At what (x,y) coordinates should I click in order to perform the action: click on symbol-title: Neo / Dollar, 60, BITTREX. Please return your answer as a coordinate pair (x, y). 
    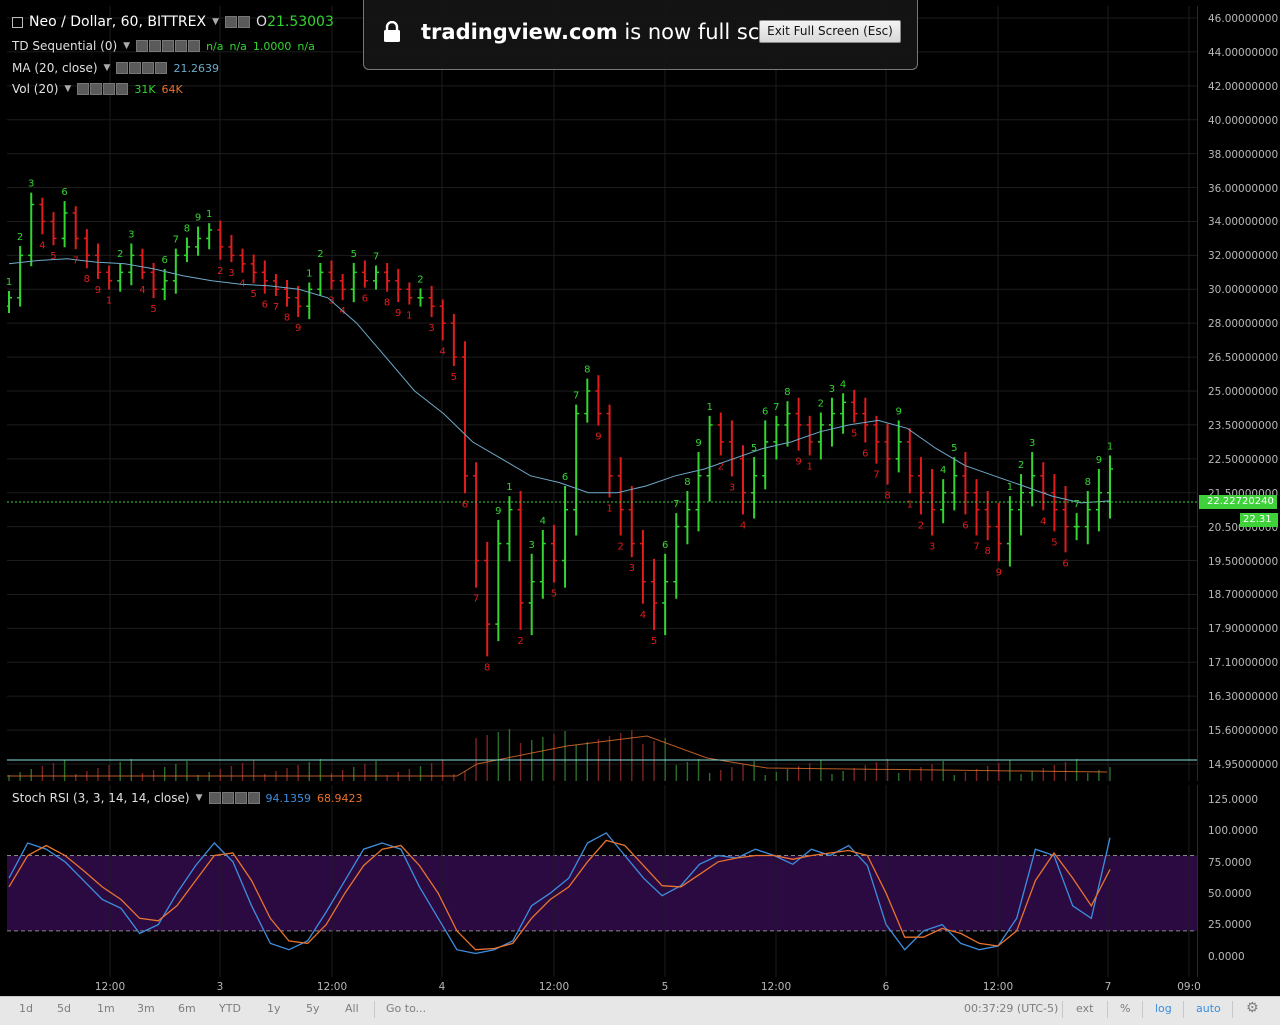
    Looking at the image, I should click on (118, 22).